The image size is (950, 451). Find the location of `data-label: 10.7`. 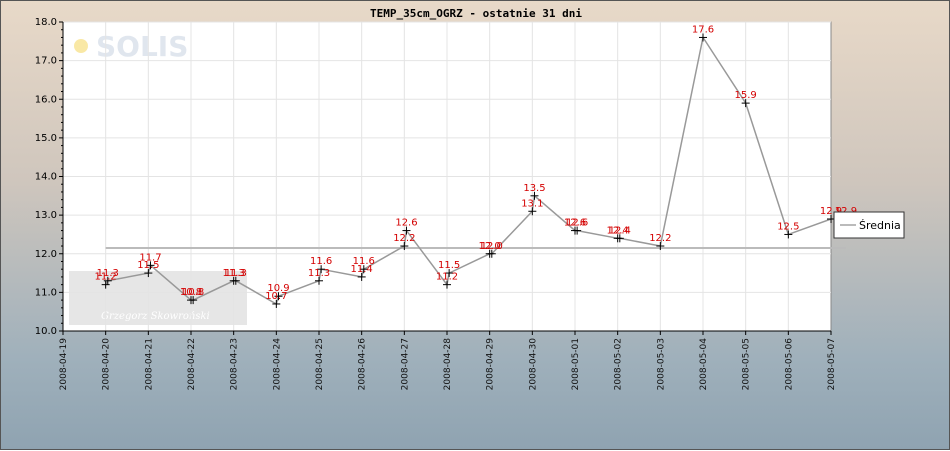

data-label: 10.7 is located at coordinates (276, 296).